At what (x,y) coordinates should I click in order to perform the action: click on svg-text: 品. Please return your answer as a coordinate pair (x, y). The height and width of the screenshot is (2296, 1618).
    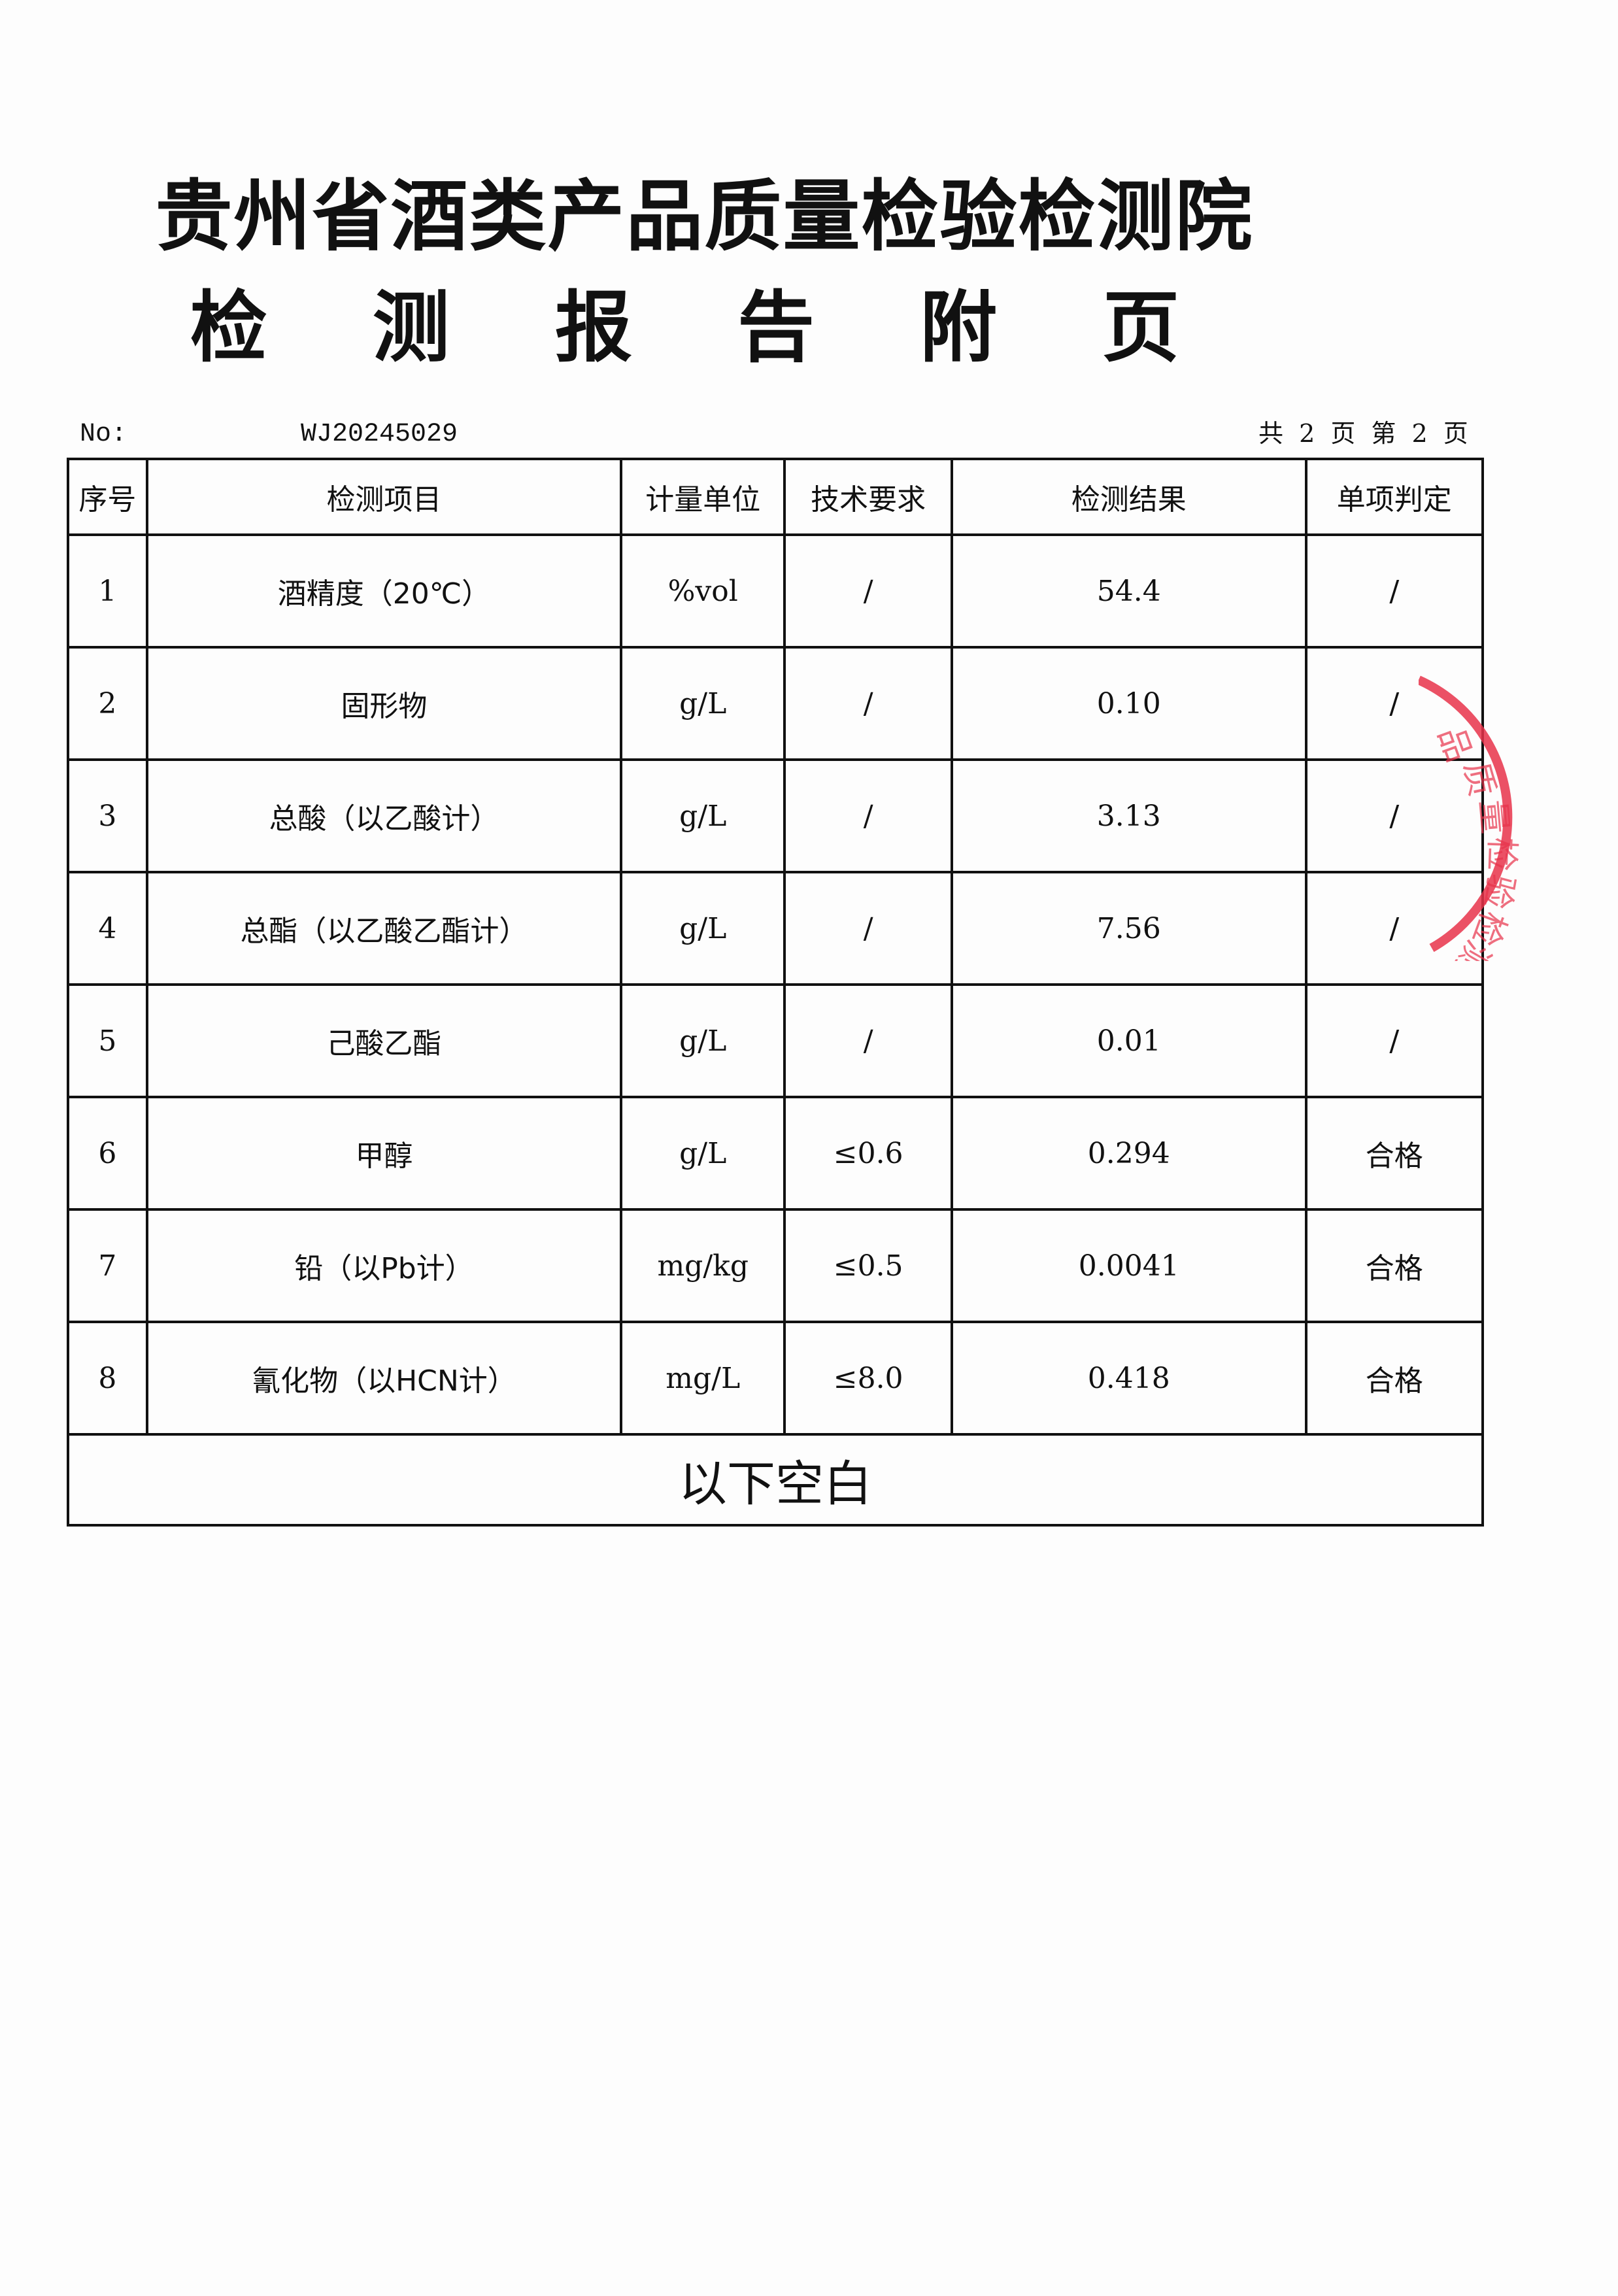
    Looking at the image, I should click on (1454, 744).